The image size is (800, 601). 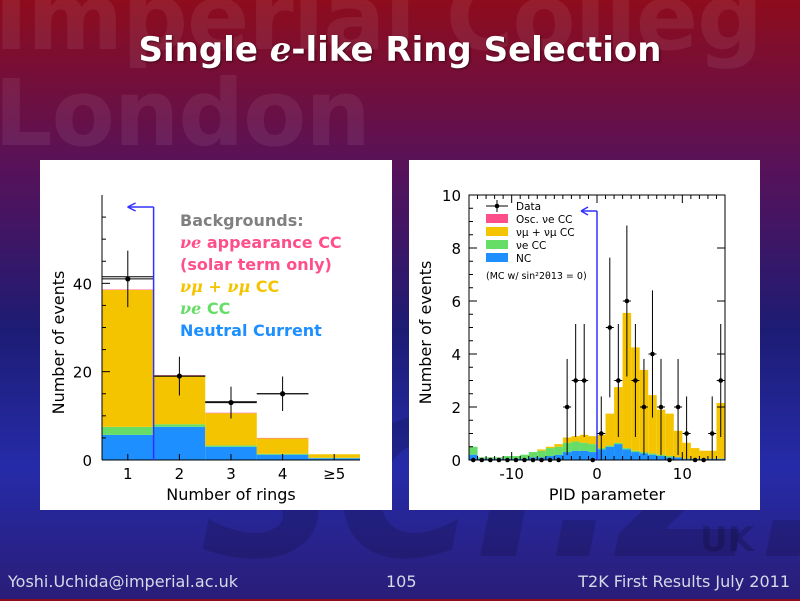 What do you see at coordinates (231, 474) in the screenshot?
I see `x-tick-label: 3` at bounding box center [231, 474].